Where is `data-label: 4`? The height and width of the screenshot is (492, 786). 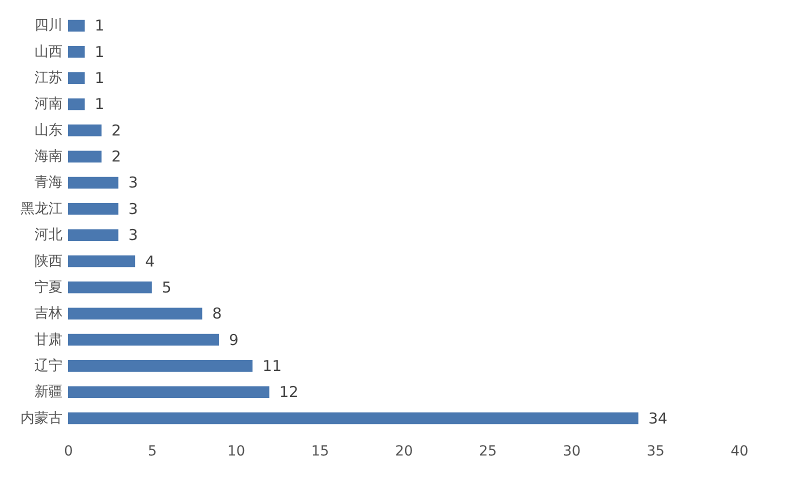 data-label: 4 is located at coordinates (150, 261).